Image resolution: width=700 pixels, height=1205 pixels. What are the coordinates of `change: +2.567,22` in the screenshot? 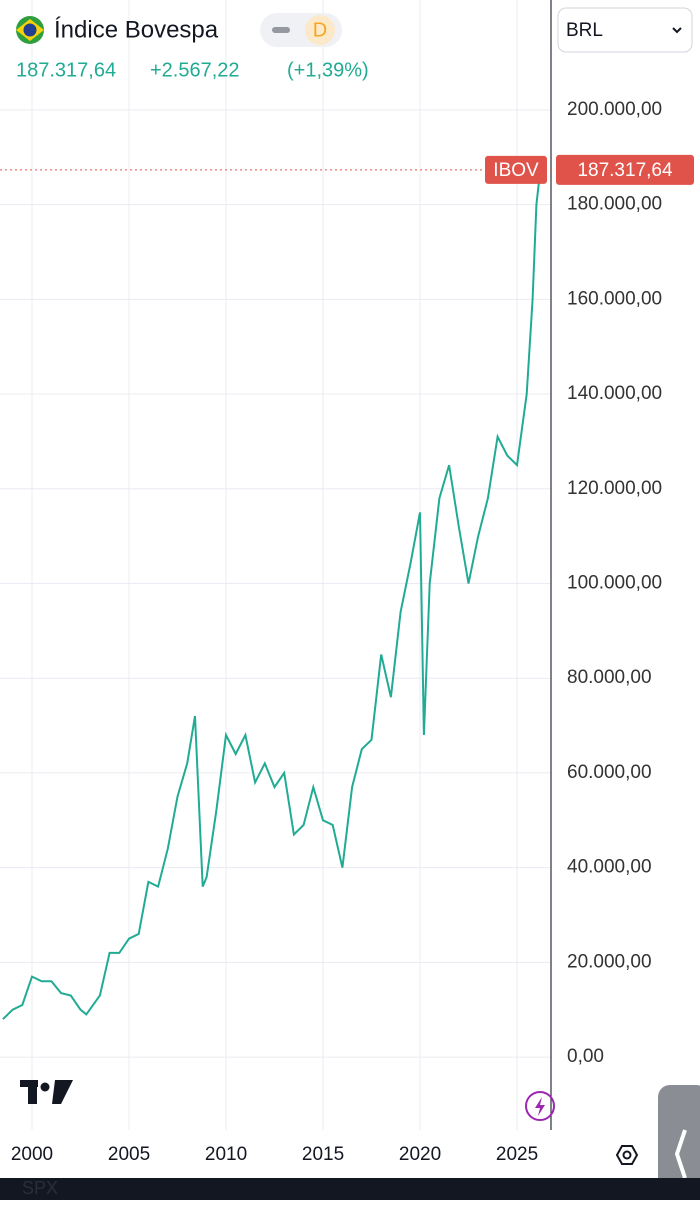 It's located at (195, 70).